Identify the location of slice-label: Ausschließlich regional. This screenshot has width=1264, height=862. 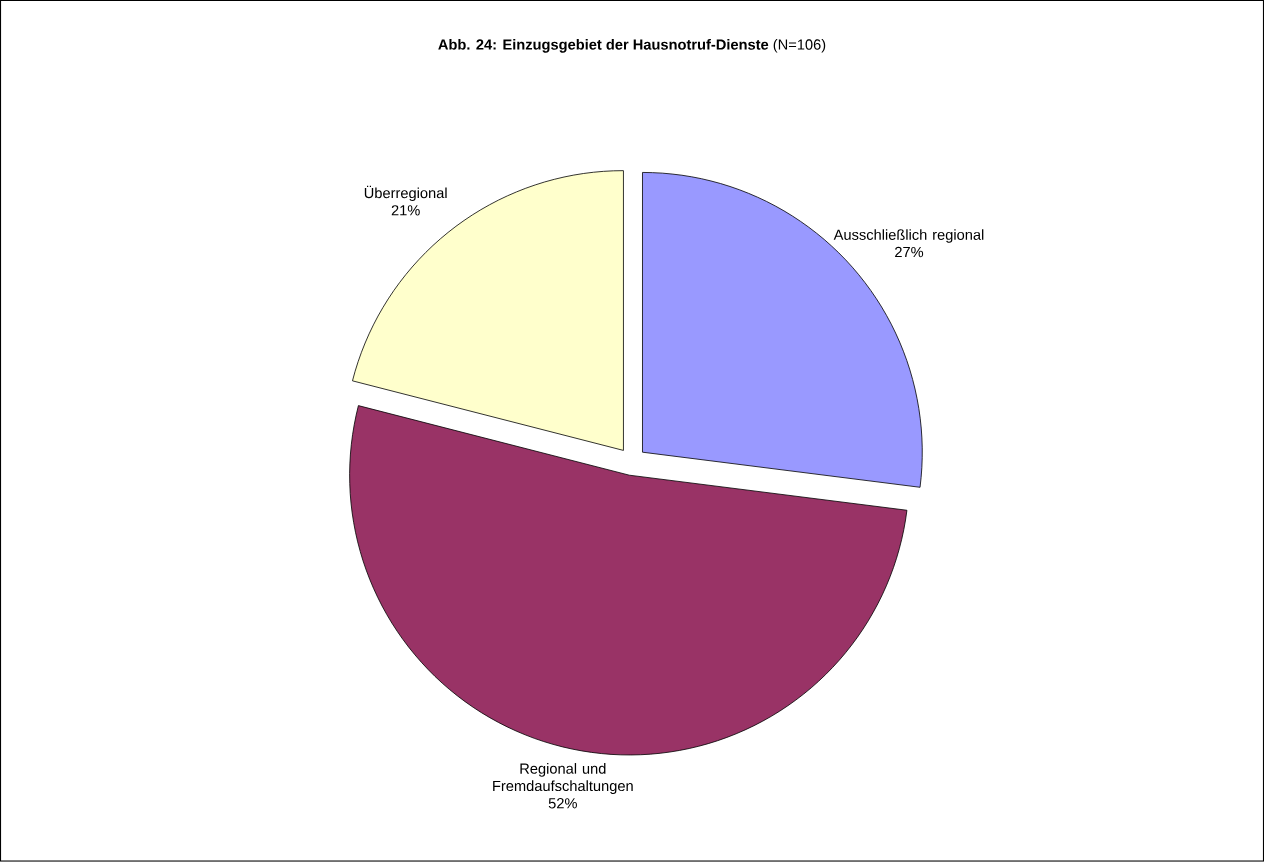
(908, 236).